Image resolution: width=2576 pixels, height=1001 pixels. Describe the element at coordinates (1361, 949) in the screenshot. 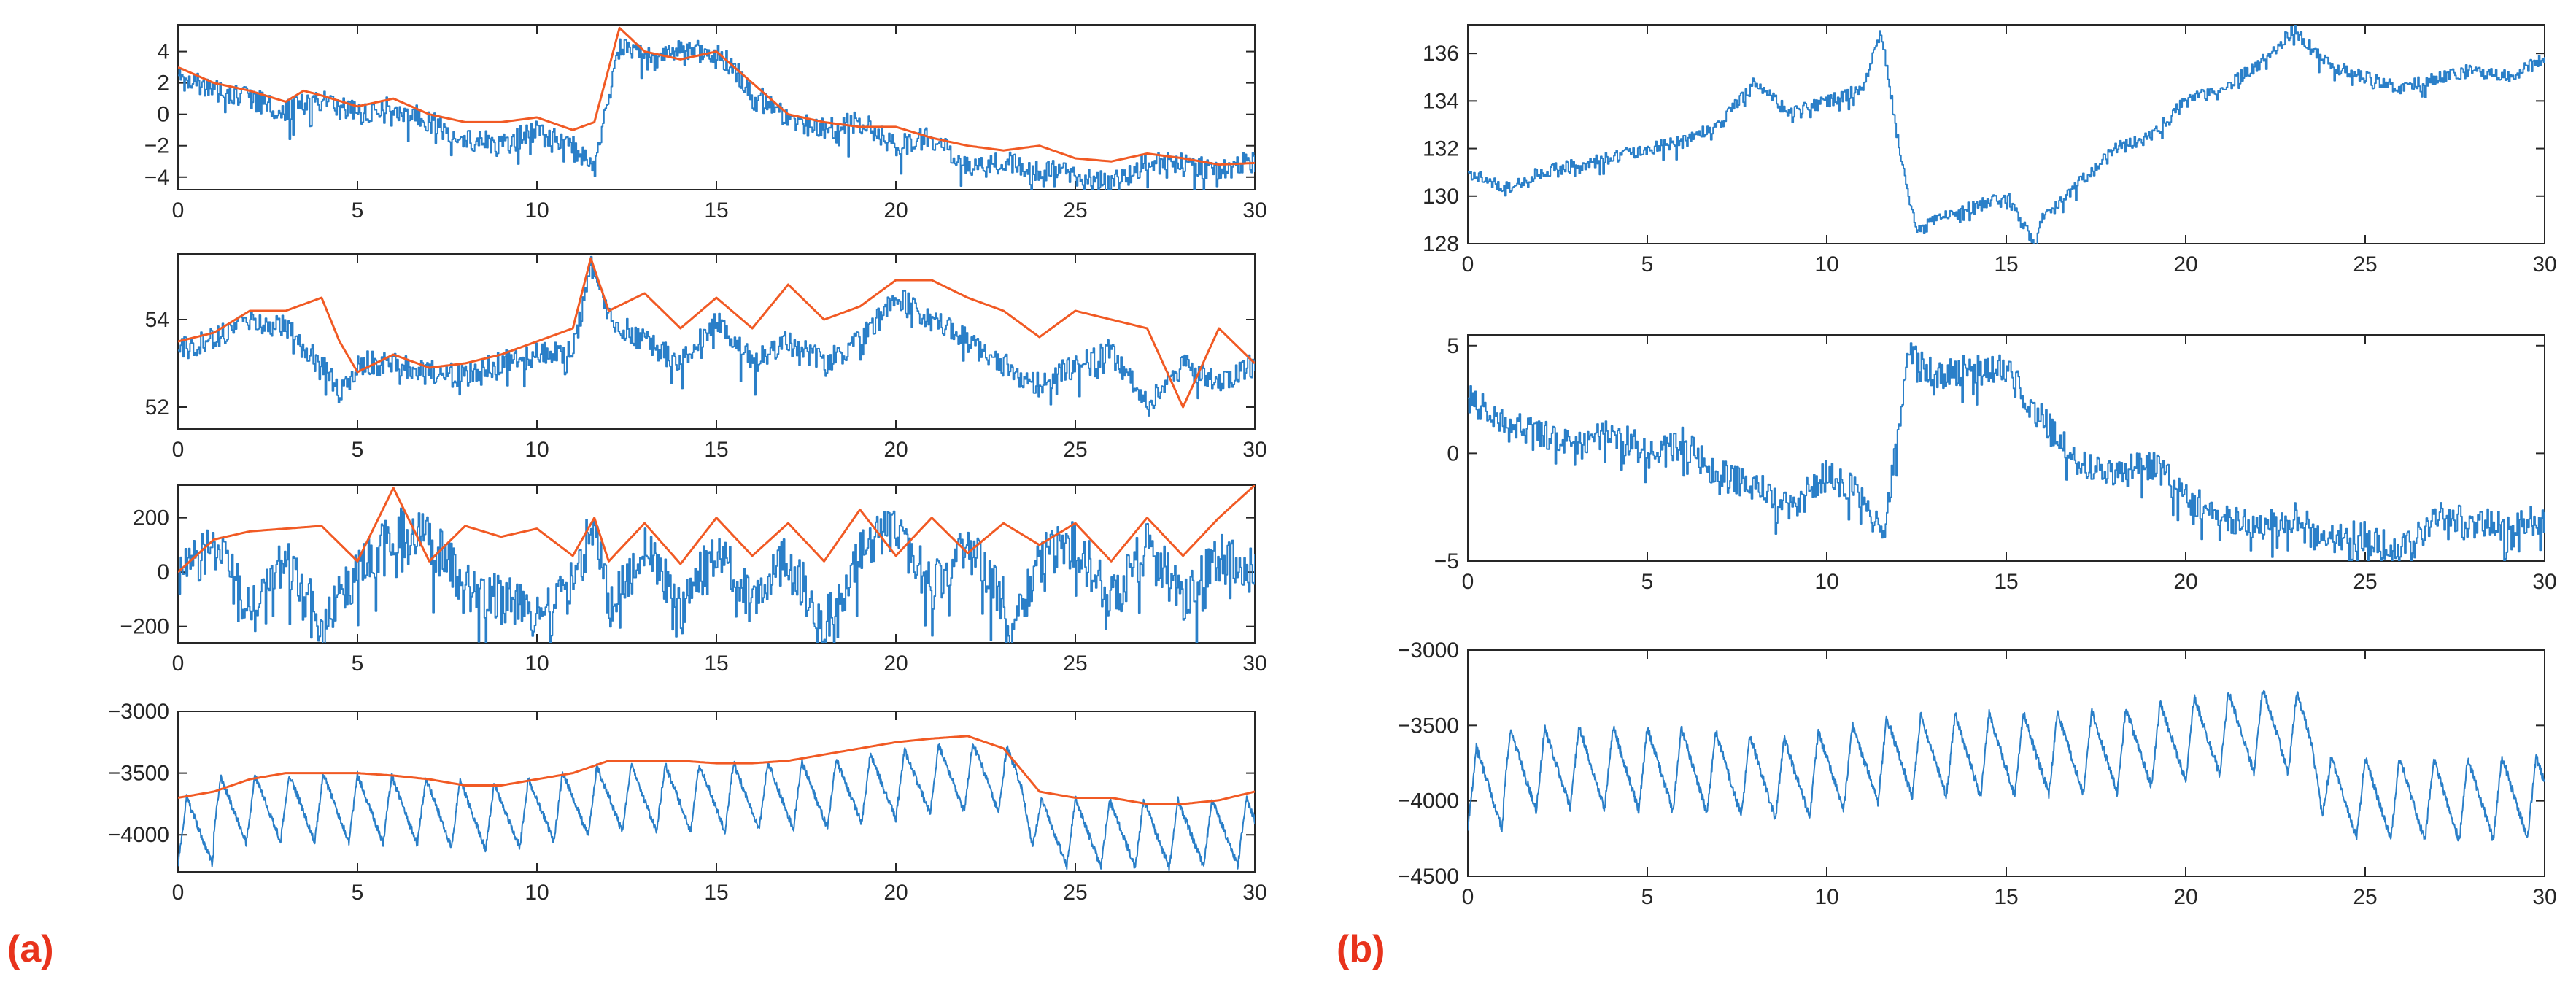

I see `panel-label-b: (b)` at that location.